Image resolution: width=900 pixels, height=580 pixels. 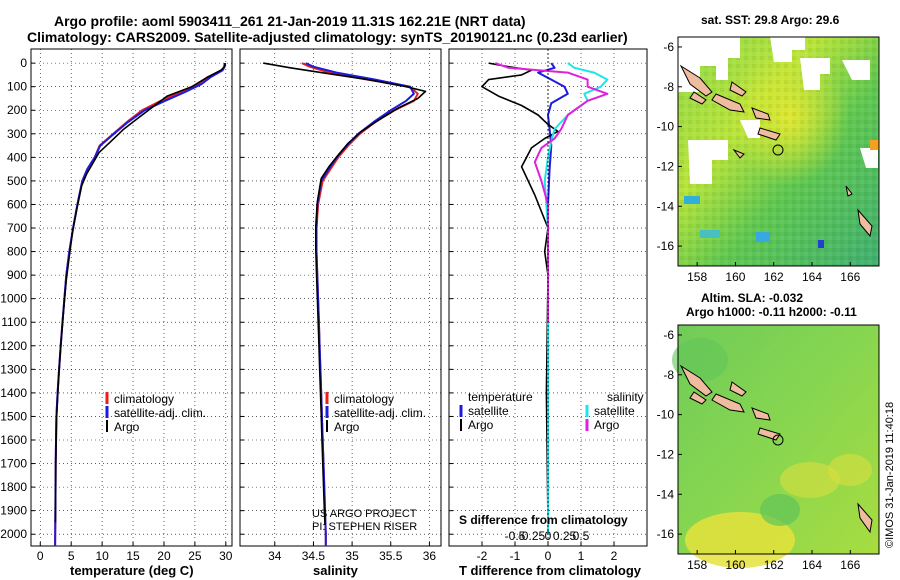 What do you see at coordinates (771, 312) in the screenshot?
I see `sla-title-2: Argo h1000: -0.11 h2000: -0.11` at bounding box center [771, 312].